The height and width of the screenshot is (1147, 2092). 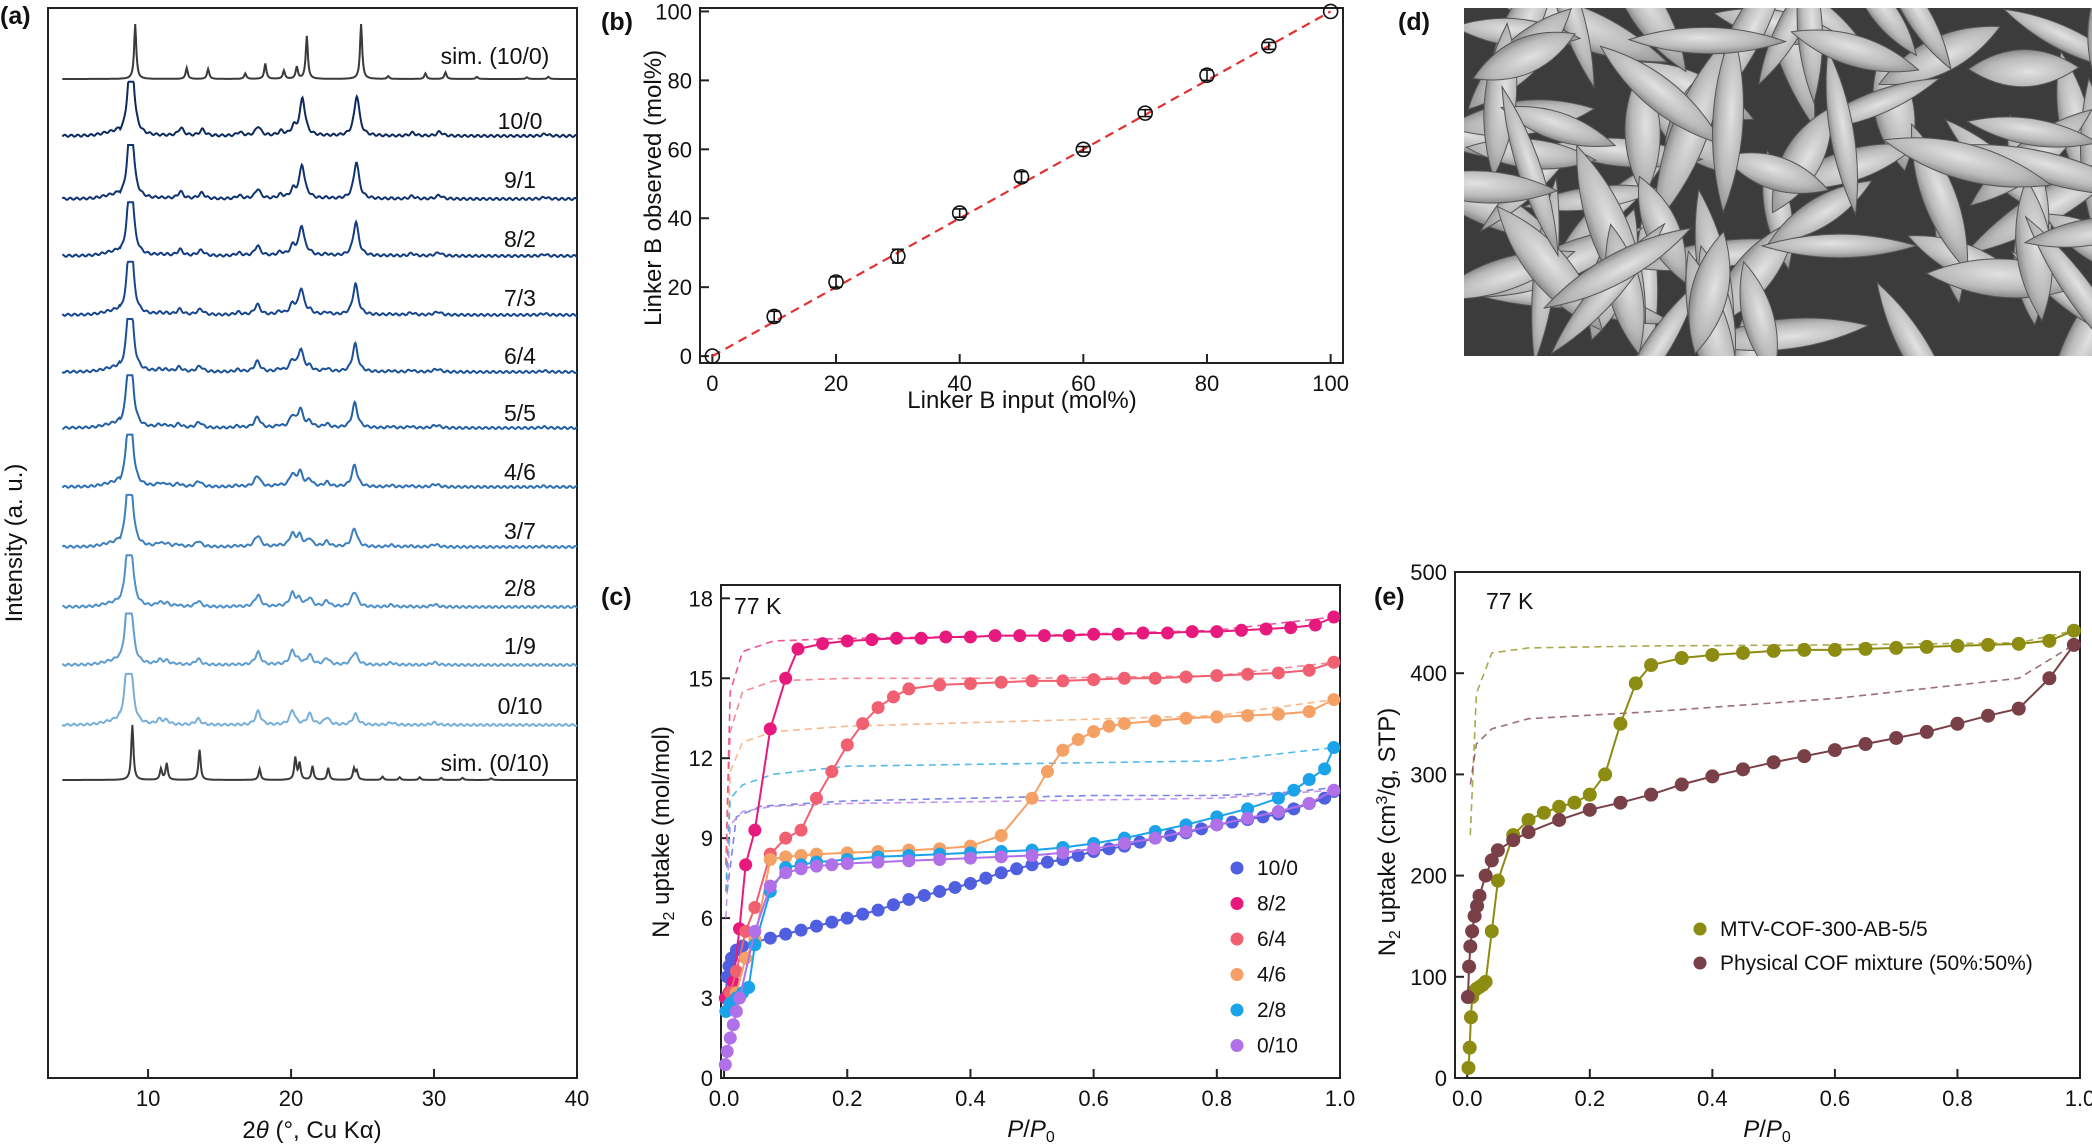 What do you see at coordinates (1990, 459) in the screenshot?
I see `scale-bar` at bounding box center [1990, 459].